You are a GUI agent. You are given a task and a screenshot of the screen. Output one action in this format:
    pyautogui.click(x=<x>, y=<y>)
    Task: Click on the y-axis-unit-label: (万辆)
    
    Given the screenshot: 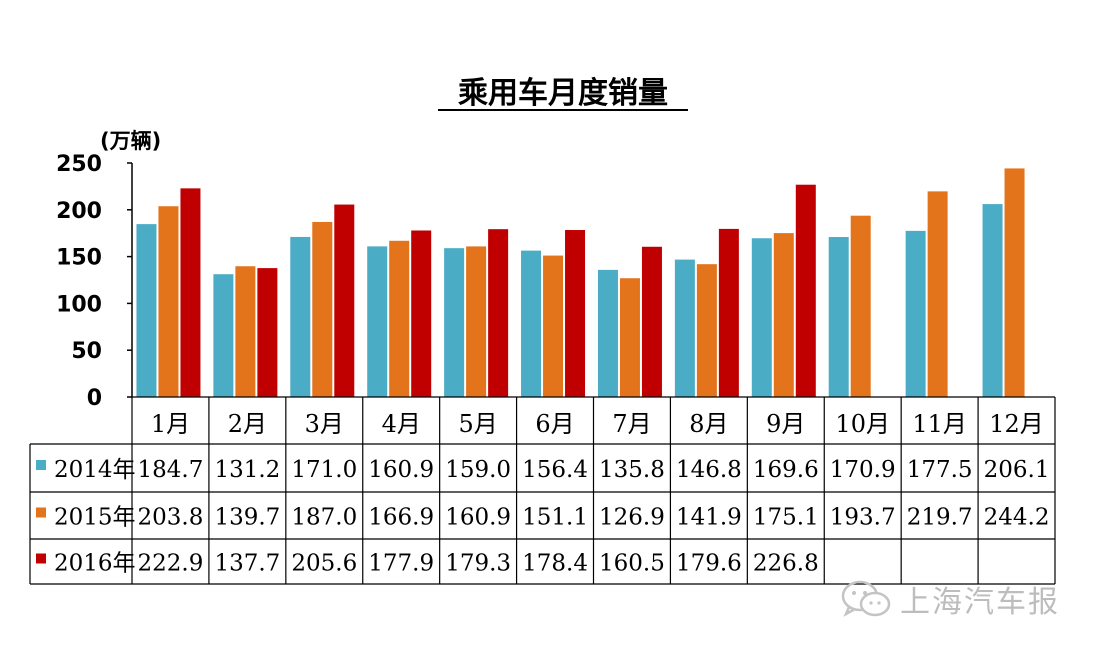 What is the action you would take?
    pyautogui.click(x=130, y=141)
    